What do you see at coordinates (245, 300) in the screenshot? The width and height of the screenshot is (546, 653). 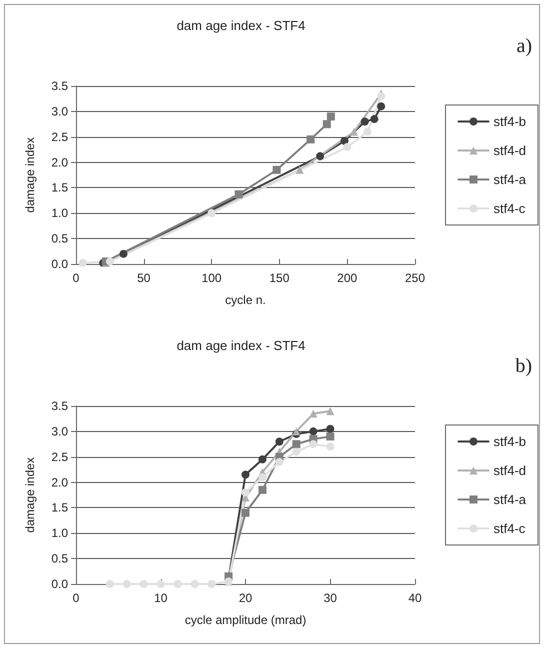 I see `x-axis-title: cycle n.` at bounding box center [245, 300].